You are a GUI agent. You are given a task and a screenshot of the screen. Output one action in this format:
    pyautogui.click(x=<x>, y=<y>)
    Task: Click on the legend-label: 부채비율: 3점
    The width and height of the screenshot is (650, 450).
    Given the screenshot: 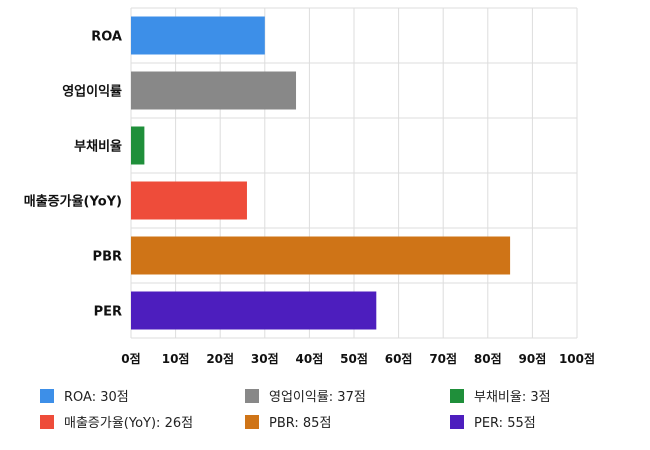 What is the action you would take?
    pyautogui.click(x=512, y=397)
    